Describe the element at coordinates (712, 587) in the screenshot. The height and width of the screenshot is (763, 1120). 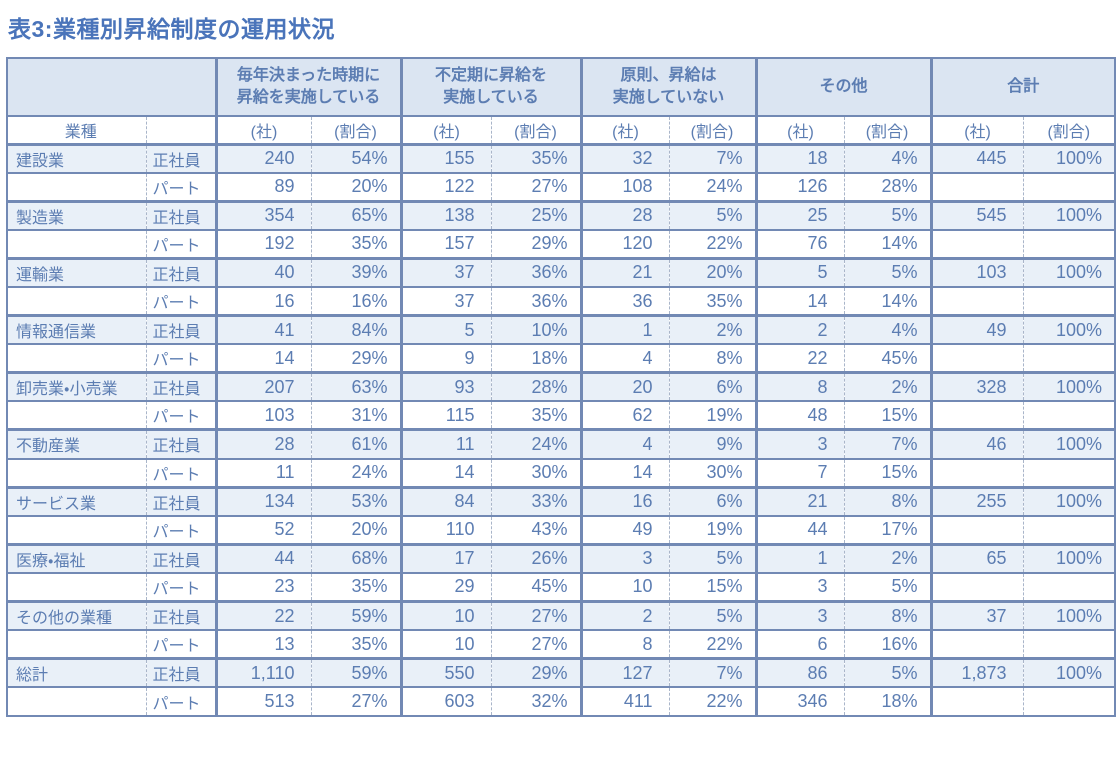
I see `ratio-cell: 15%` at that location.